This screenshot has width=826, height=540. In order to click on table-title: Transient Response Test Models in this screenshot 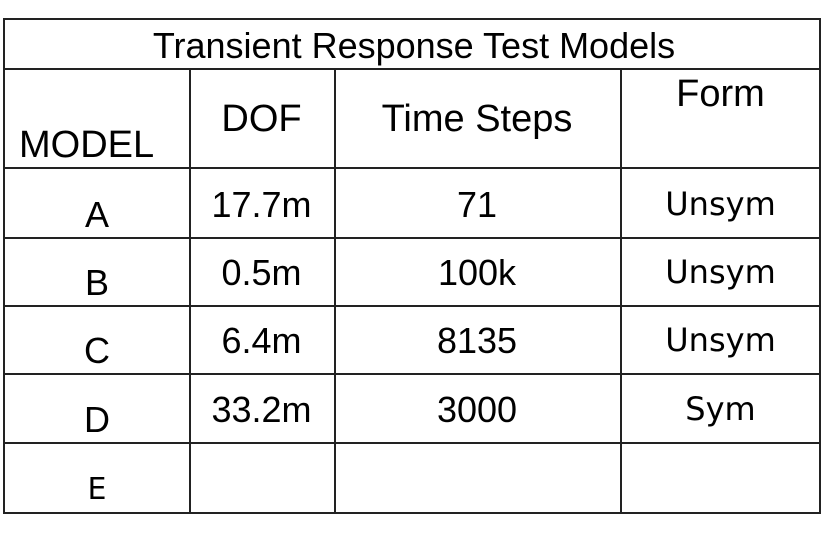, I will do `click(414, 45)`.